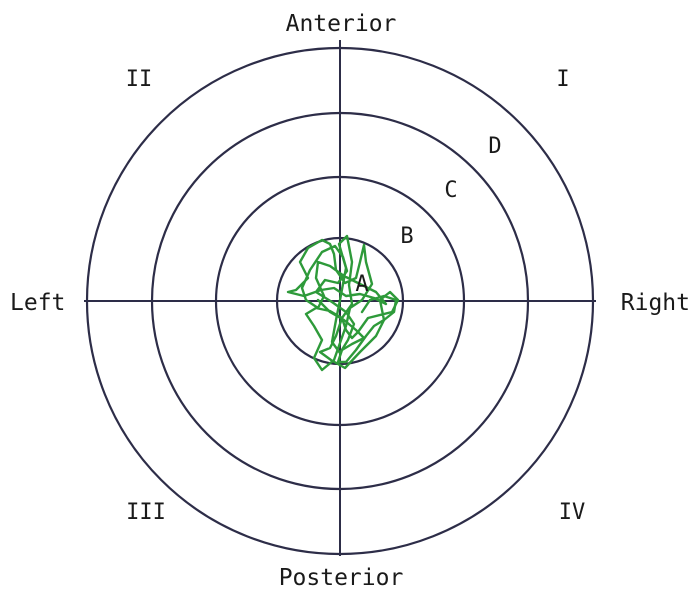  What do you see at coordinates (341, 578) in the screenshot?
I see `label-posterior: Posterior` at bounding box center [341, 578].